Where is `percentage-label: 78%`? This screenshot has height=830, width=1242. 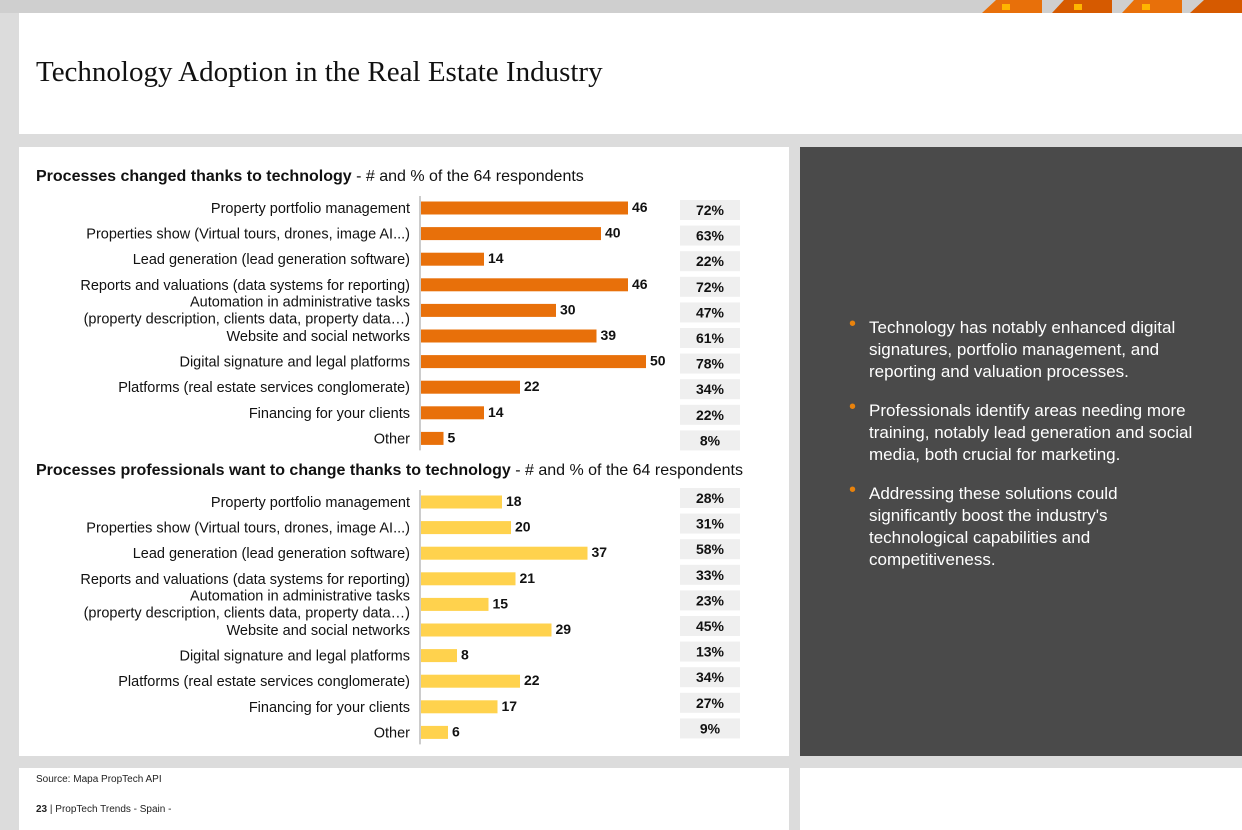 percentage-label: 78% is located at coordinates (710, 364).